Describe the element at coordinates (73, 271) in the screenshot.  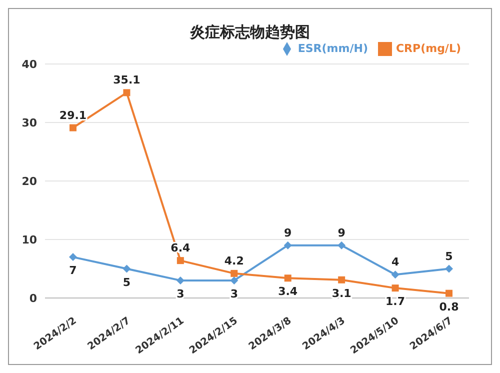
I see `data-label: 7` at that location.